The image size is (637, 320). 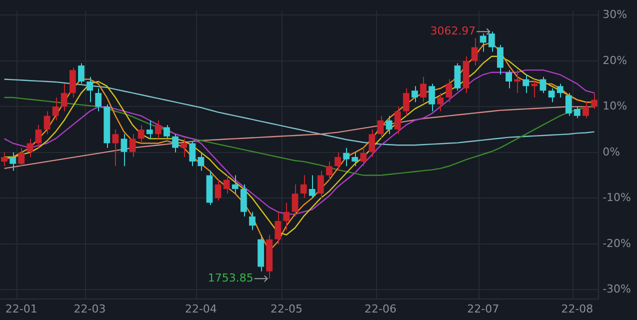 What do you see at coordinates (90, 309) in the screenshot?
I see `x-tick-label: 22-03` at bounding box center [90, 309].